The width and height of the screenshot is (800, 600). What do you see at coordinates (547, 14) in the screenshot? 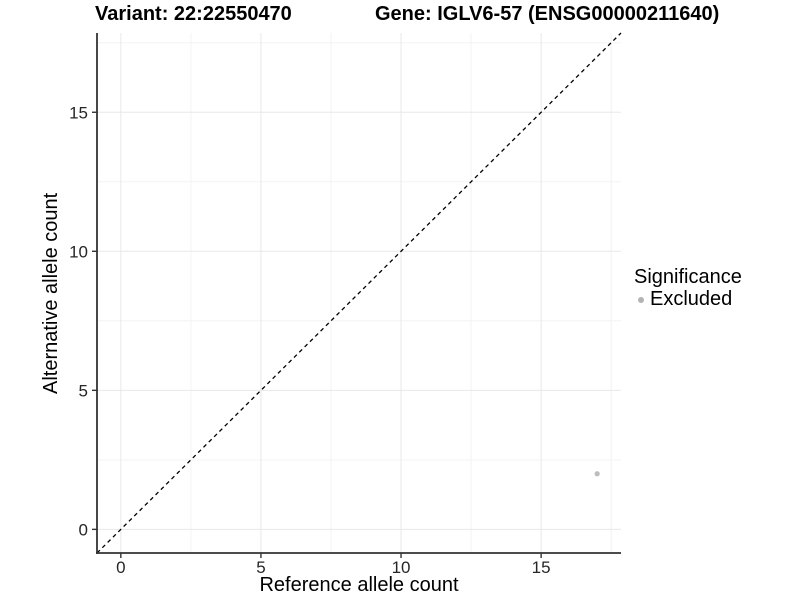
I see `plot-title-gene: Gene: IGLV6-57 (ENSG00000211640)` at bounding box center [547, 14].